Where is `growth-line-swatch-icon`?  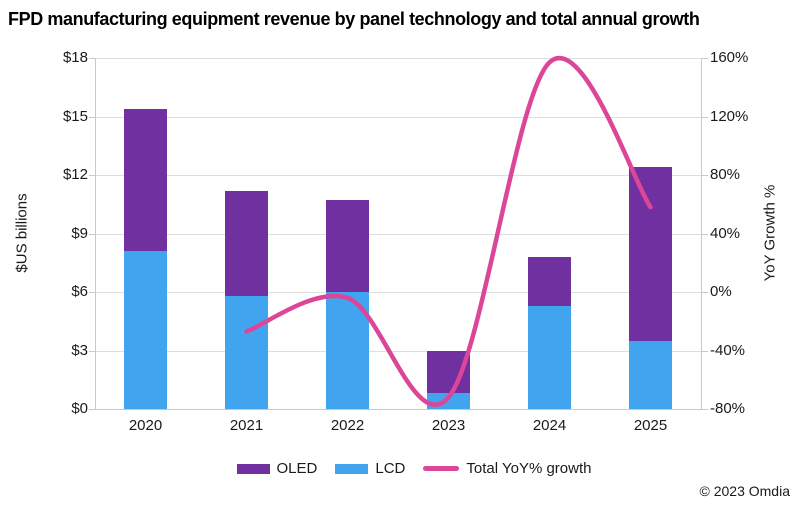
growth-line-swatch-icon is located at coordinates (441, 468).